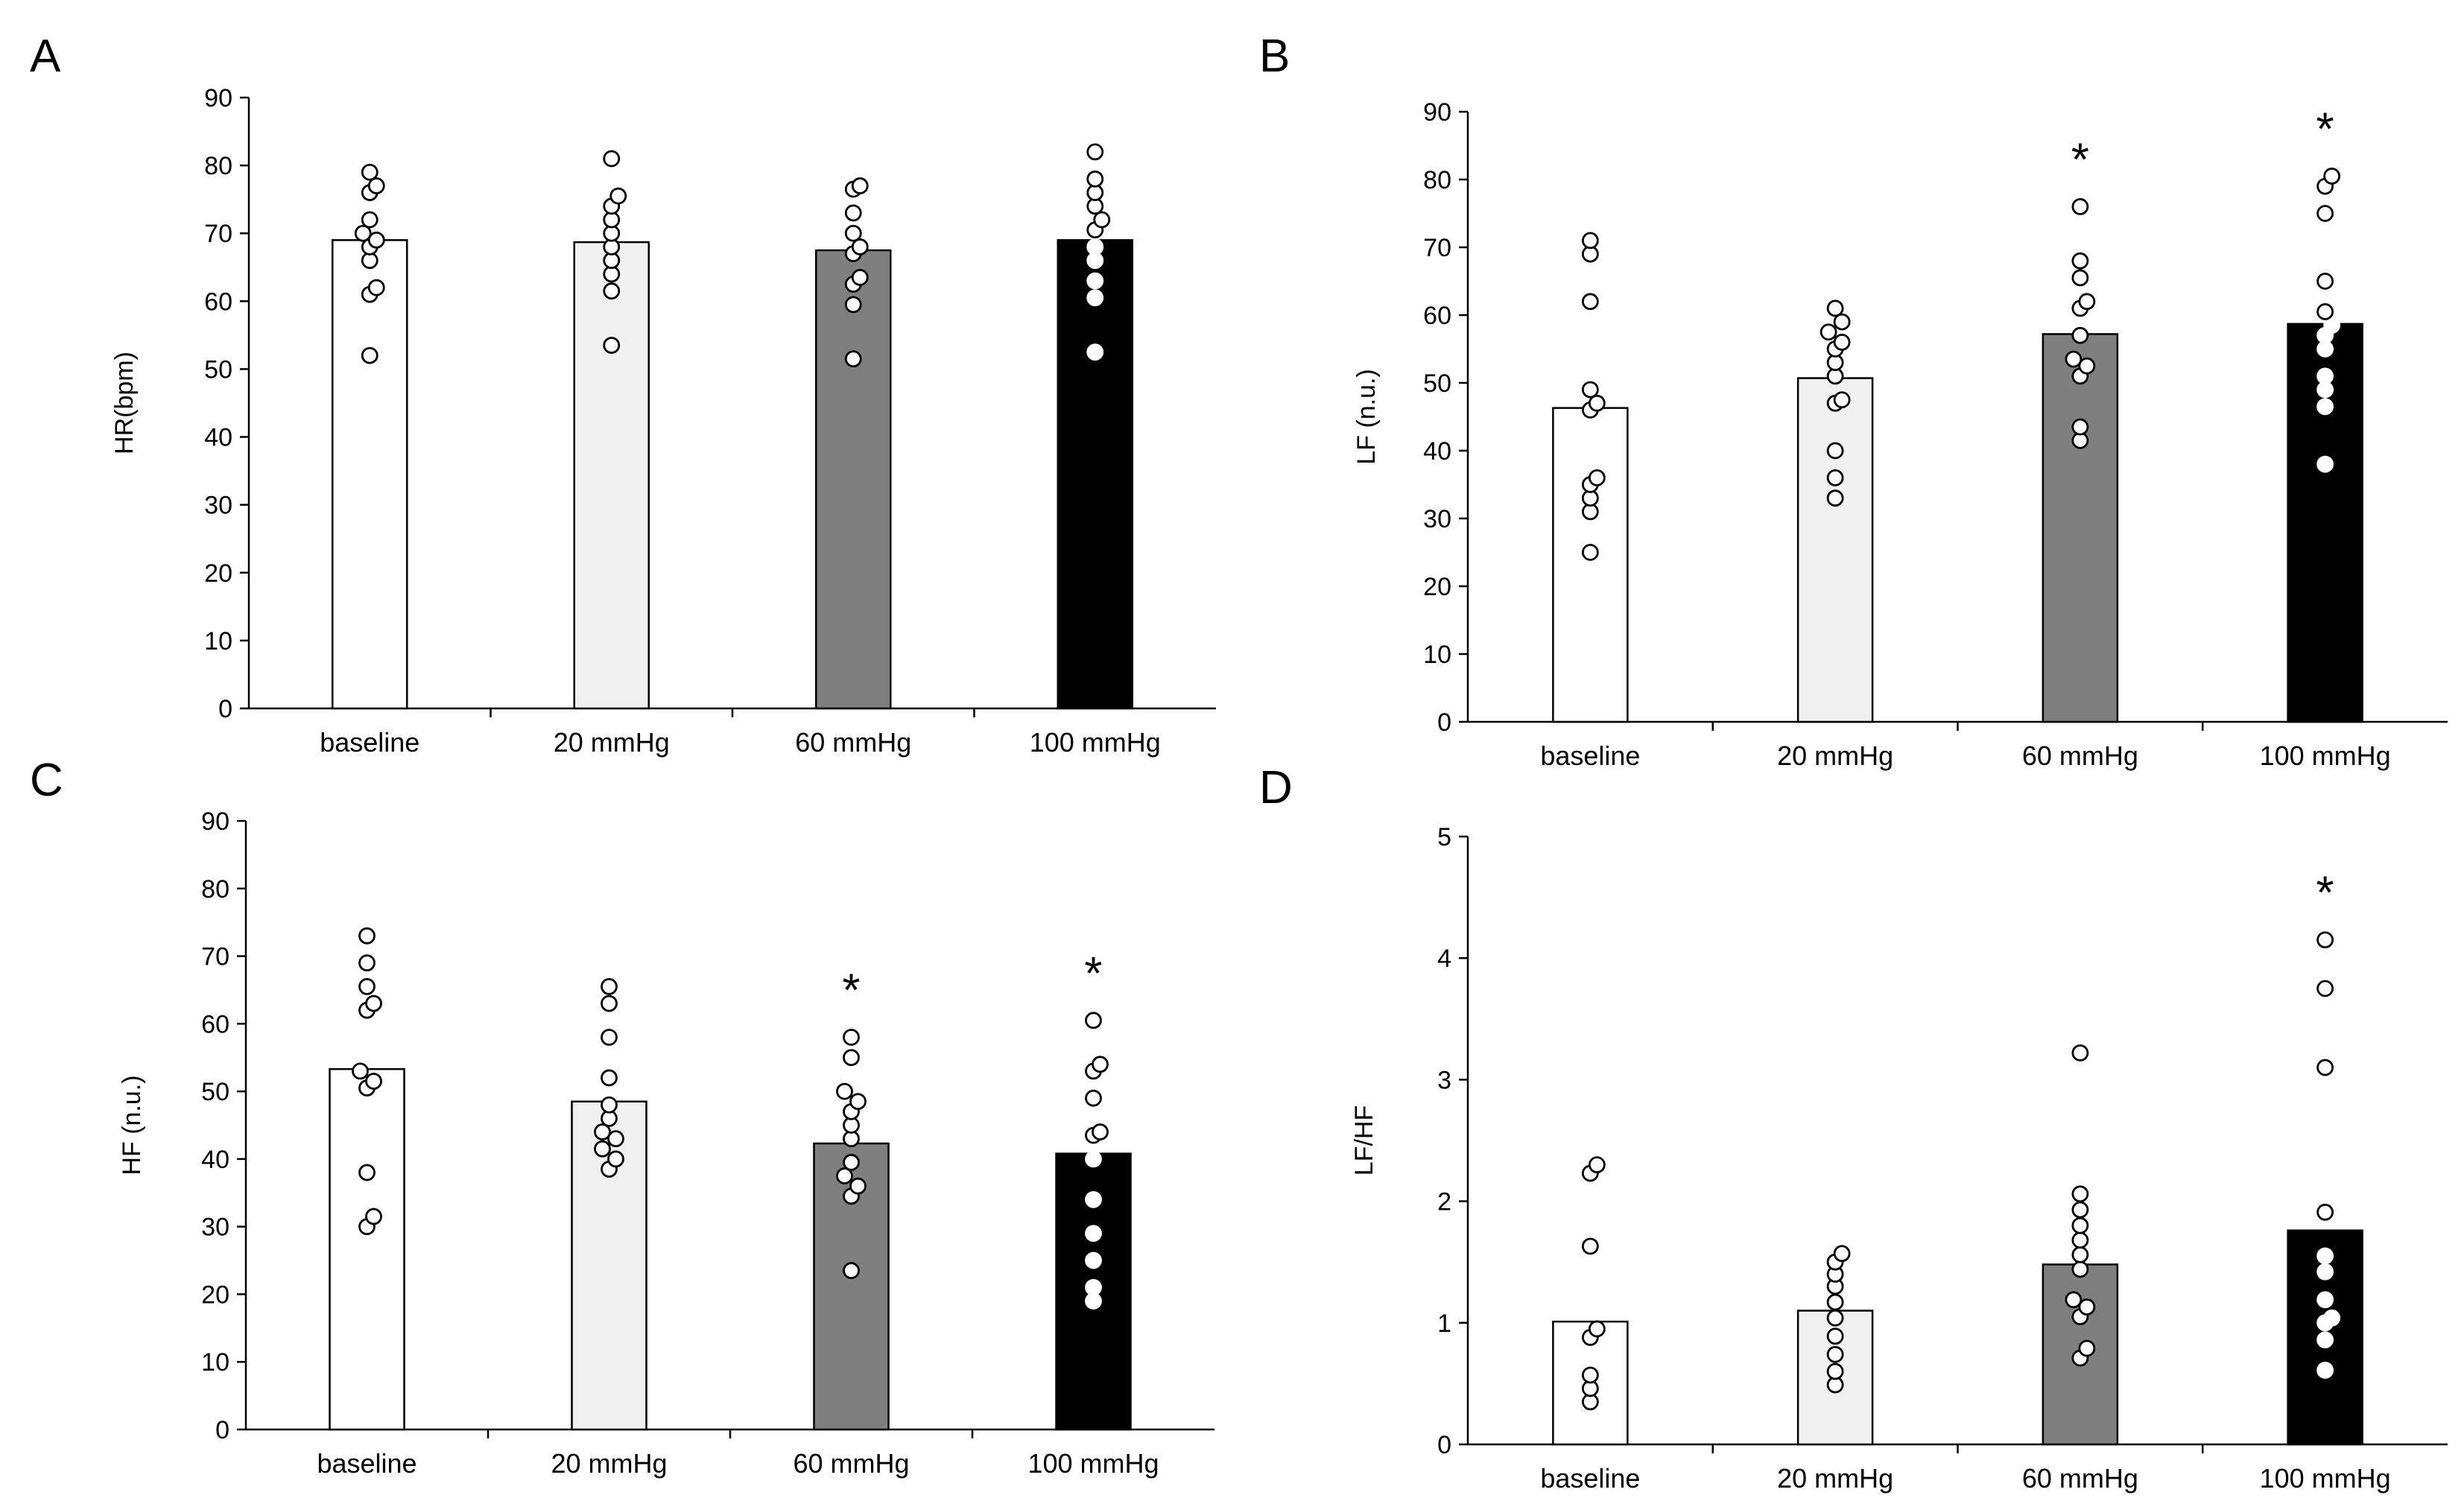 The height and width of the screenshot is (1501, 2464). What do you see at coordinates (1444, 837) in the screenshot?
I see `y-tick-label: 5` at bounding box center [1444, 837].